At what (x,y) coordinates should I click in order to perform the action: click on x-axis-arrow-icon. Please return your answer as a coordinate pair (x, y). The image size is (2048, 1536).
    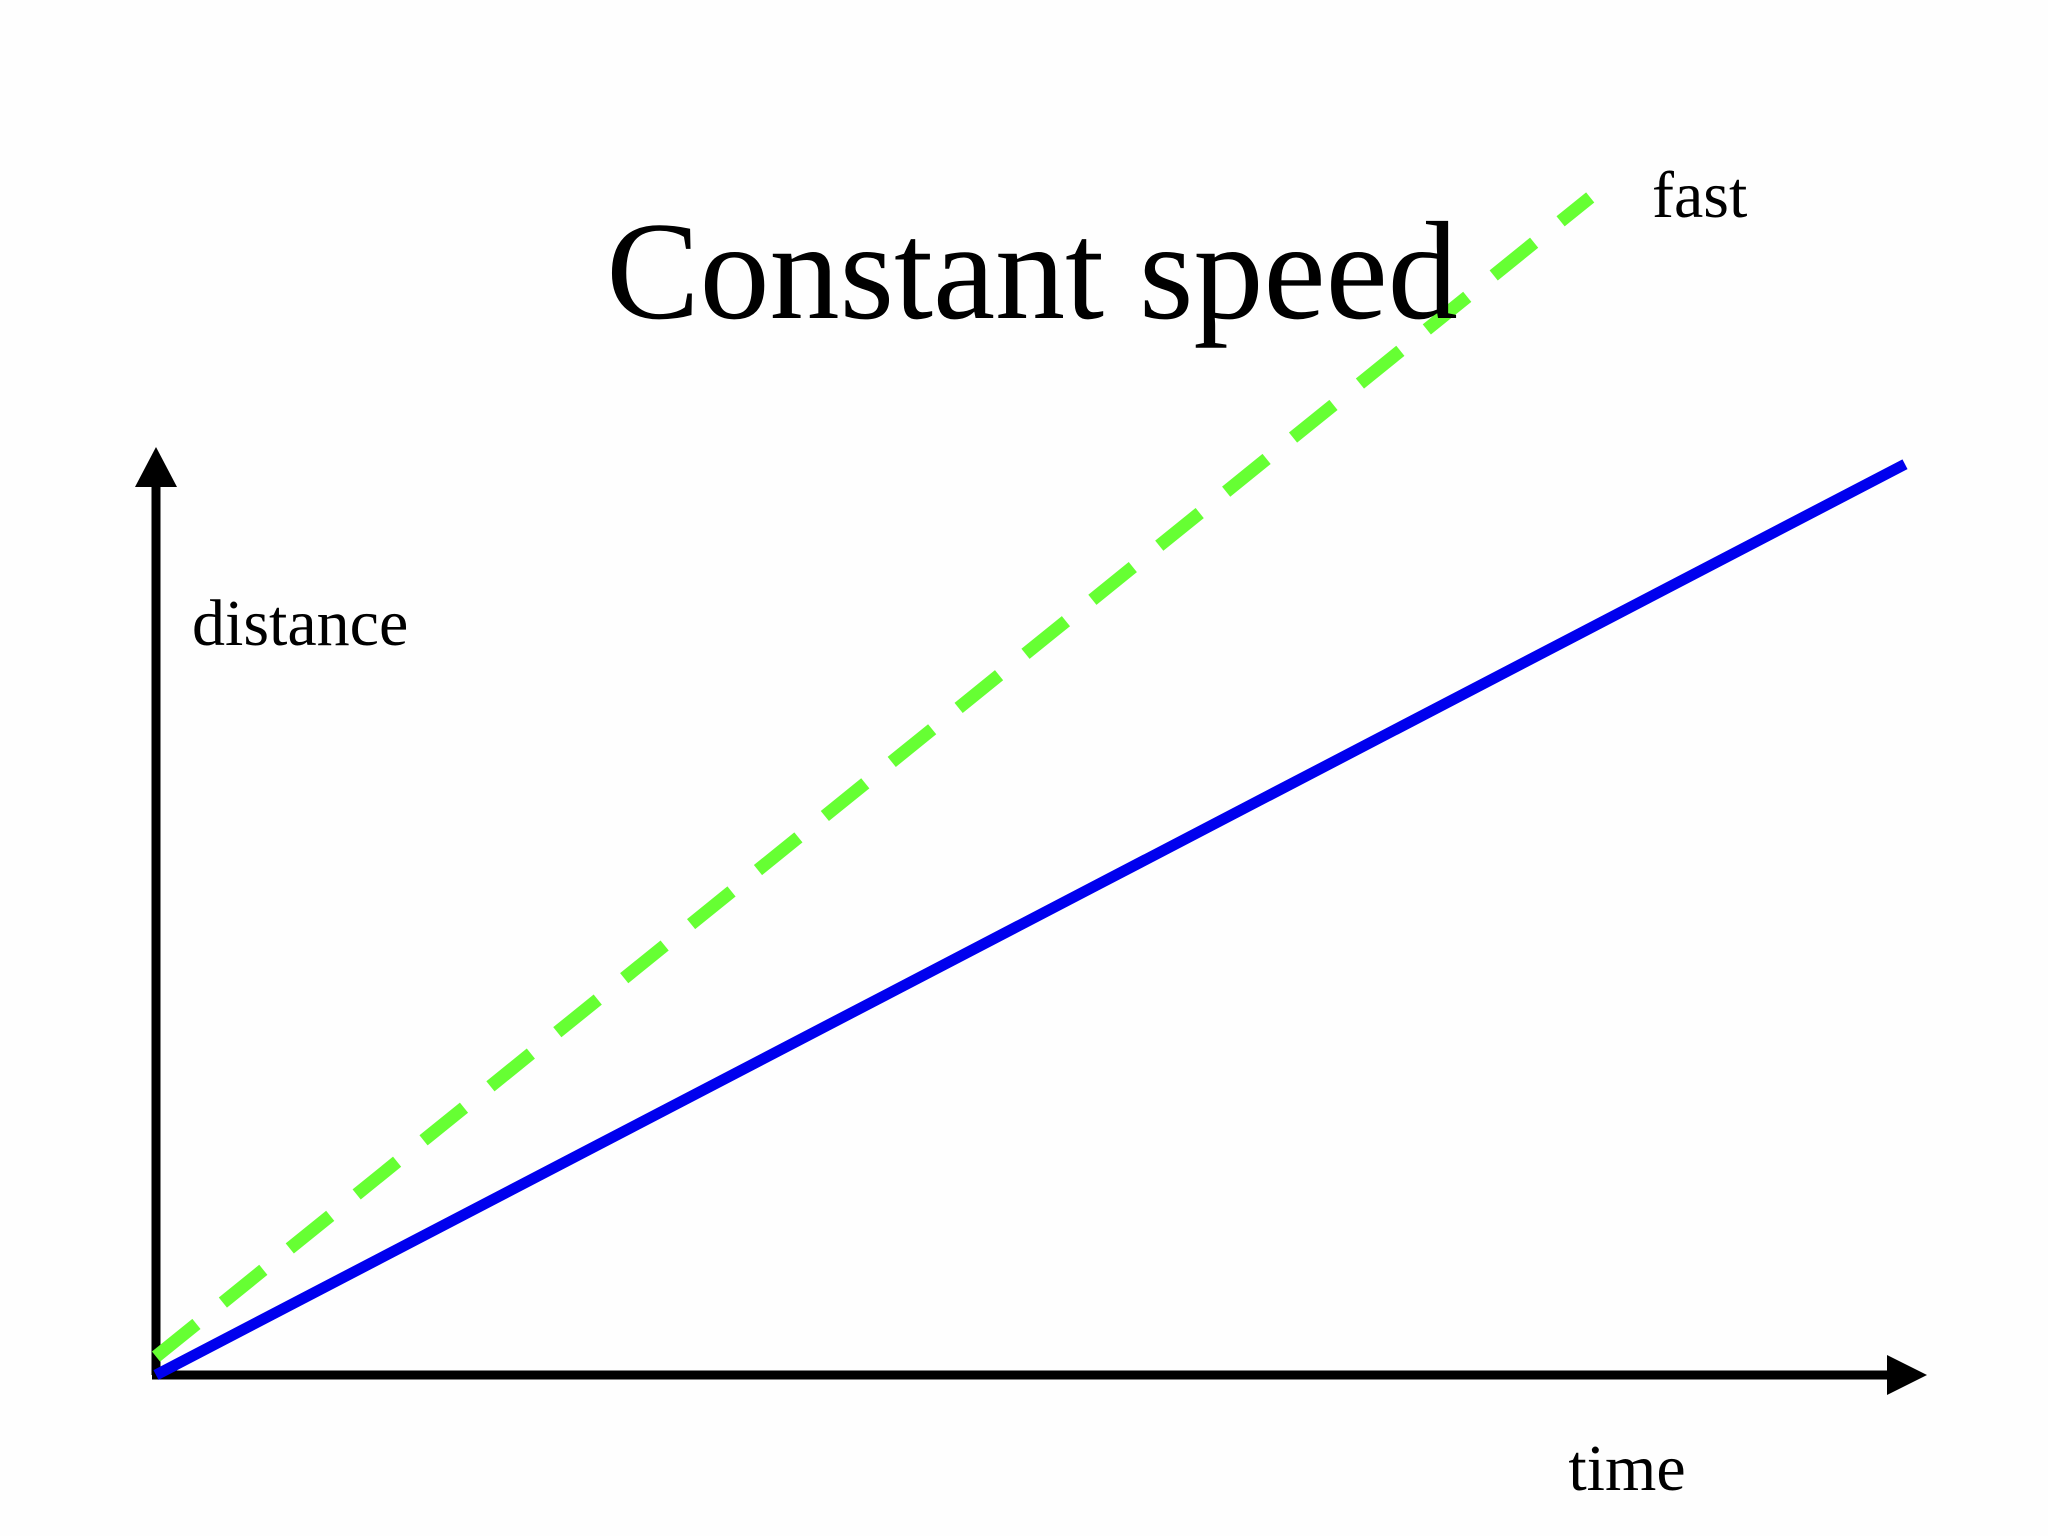
    Looking at the image, I should click on (1907, 1375).